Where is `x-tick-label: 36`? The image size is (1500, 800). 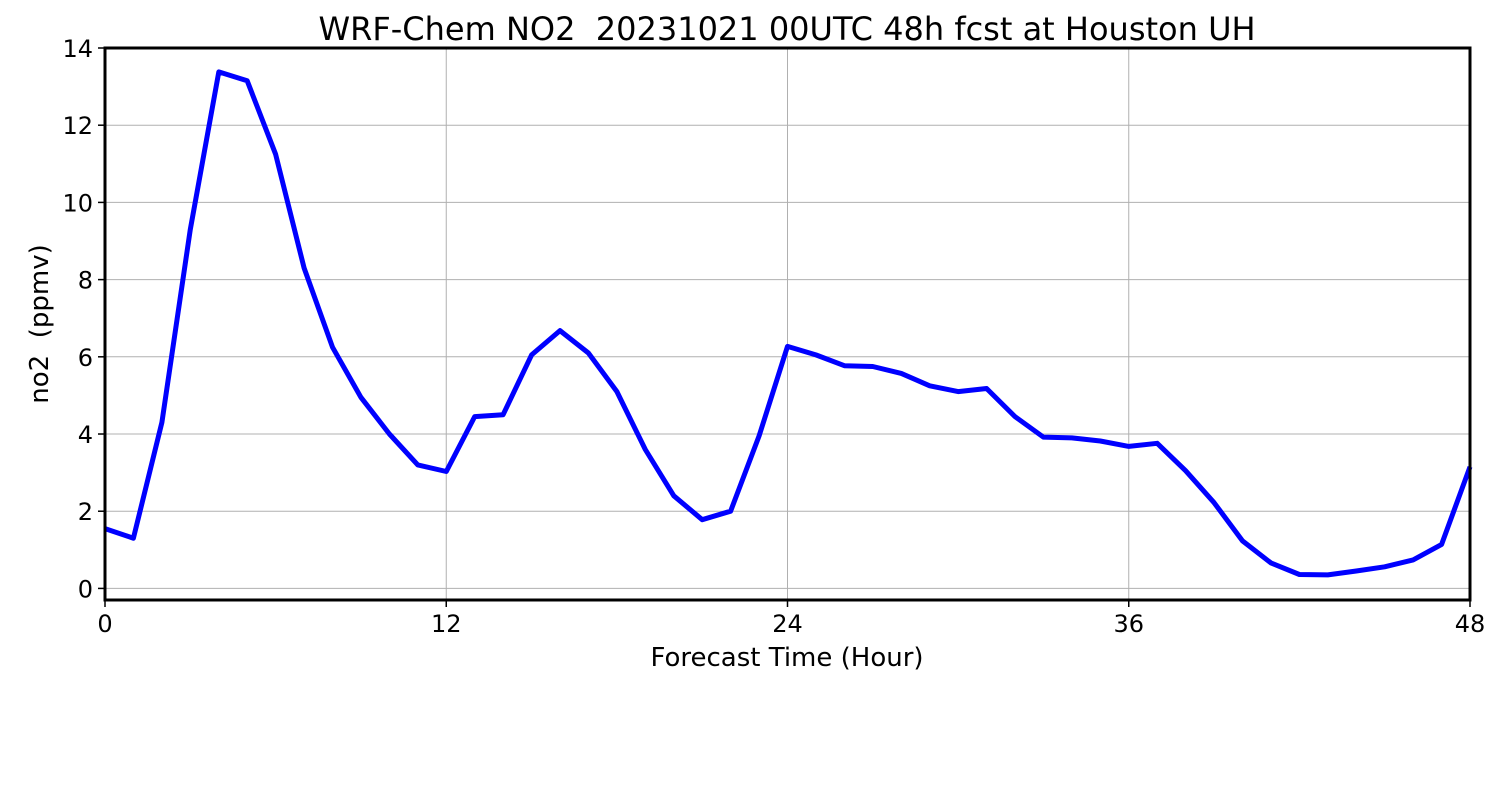 x-tick-label: 36 is located at coordinates (1128, 624).